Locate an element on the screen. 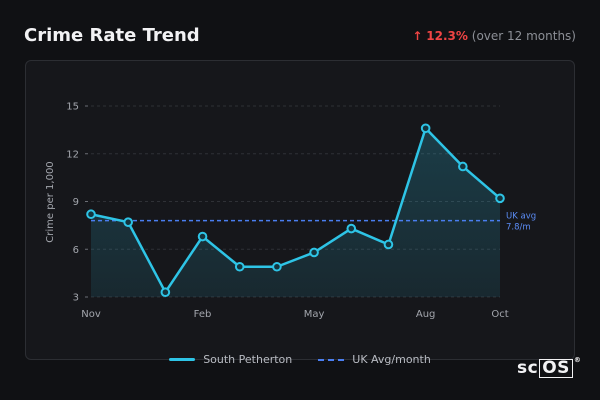 This screenshot has width=600, height=400. legend-swatch-solid is located at coordinates (182, 359).